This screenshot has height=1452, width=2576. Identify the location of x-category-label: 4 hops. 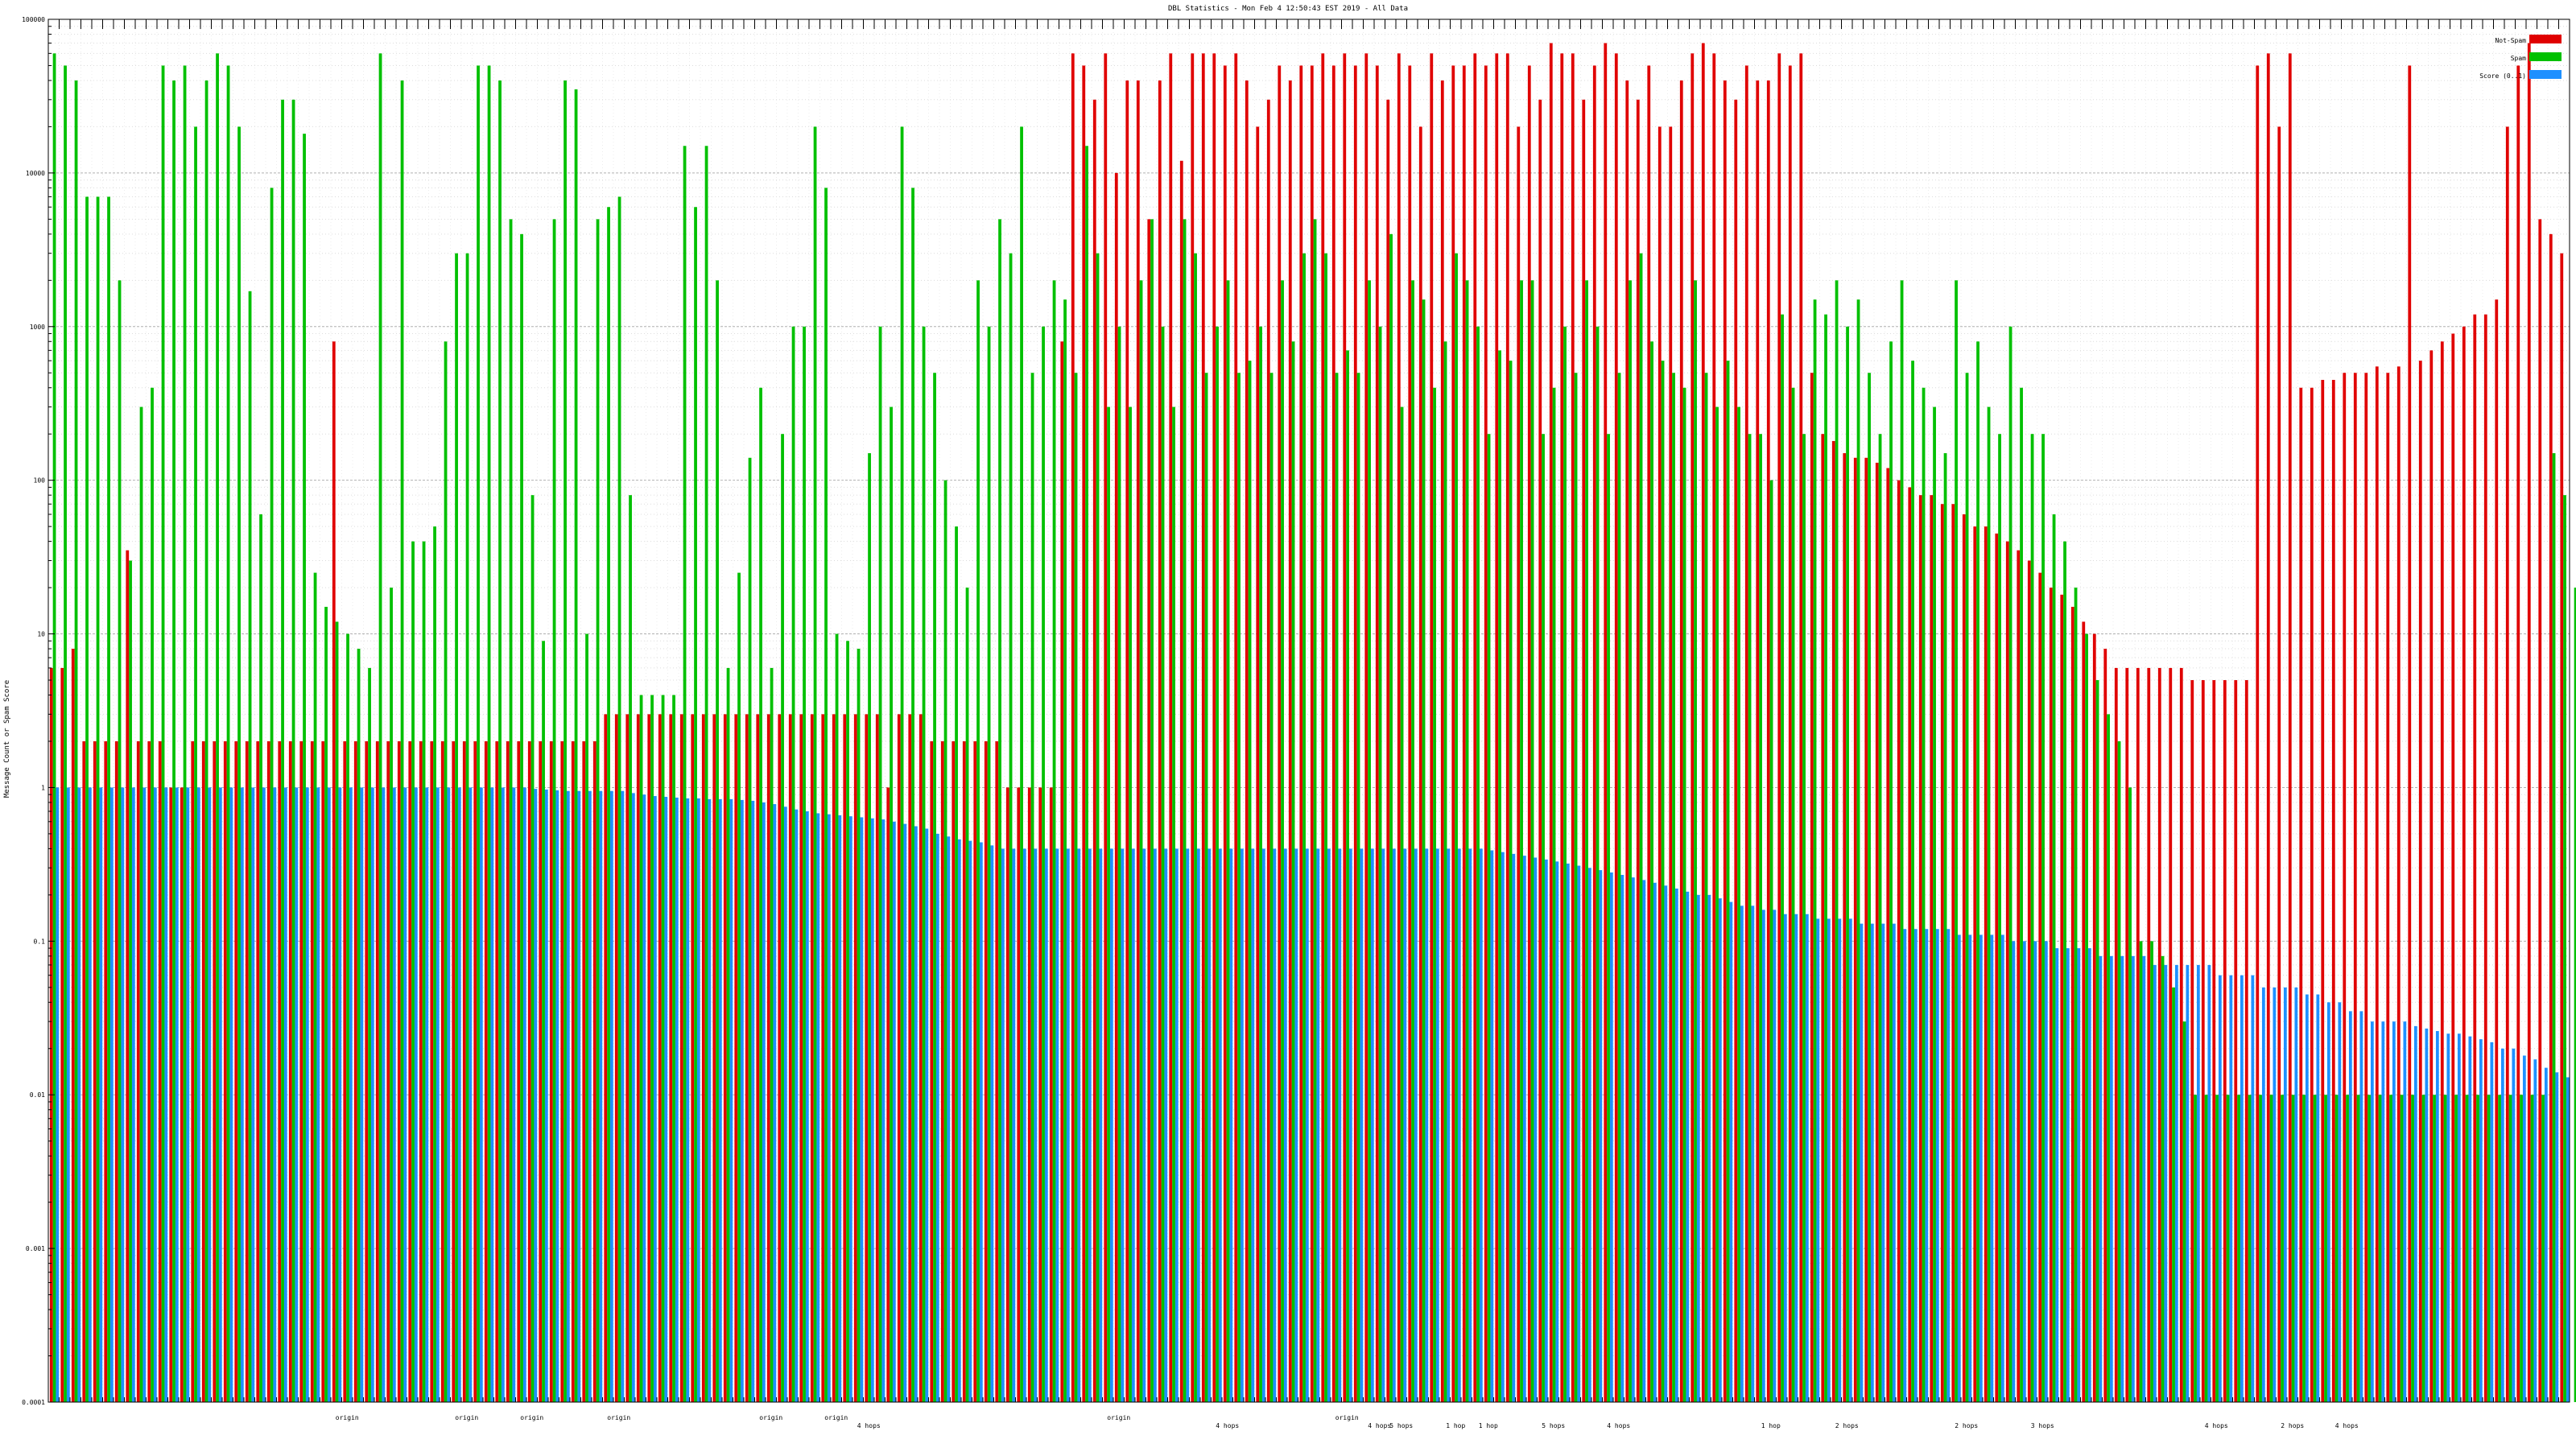
(2347, 1425).